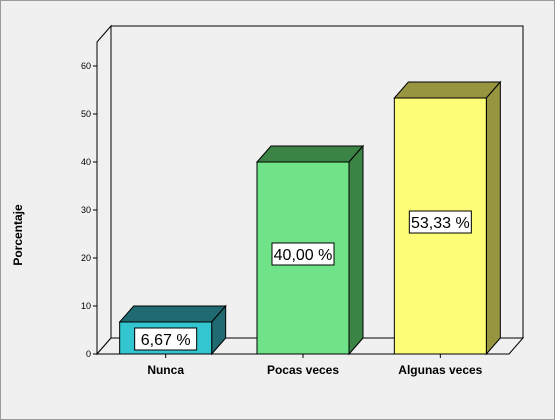  What do you see at coordinates (86, 162) in the screenshot?
I see `y-tick-label-40: 40` at bounding box center [86, 162].